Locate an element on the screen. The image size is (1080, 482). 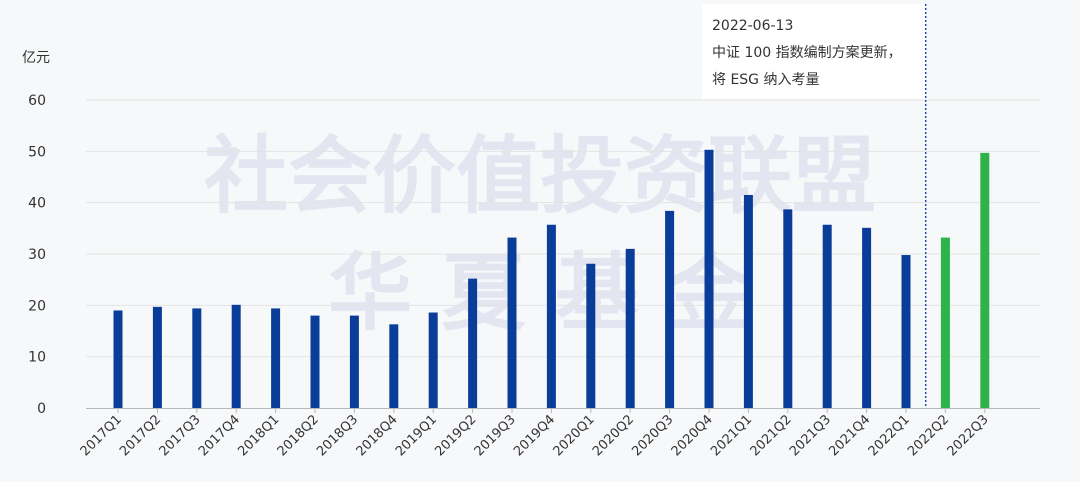
x-tick-label: 2019Q3 is located at coordinates (495, 435).